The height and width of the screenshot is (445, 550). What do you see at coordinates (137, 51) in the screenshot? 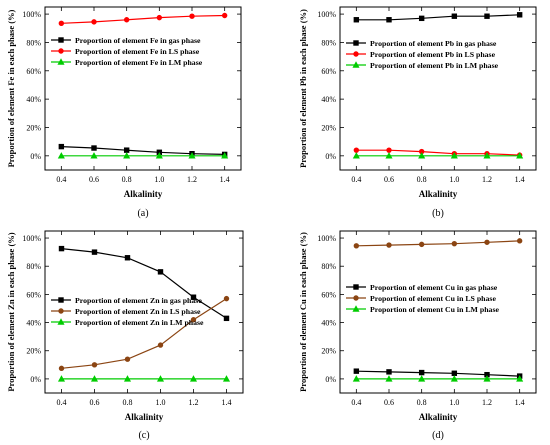
I see `legend-entry: Proportion of element Fe in LS phase` at bounding box center [137, 51].